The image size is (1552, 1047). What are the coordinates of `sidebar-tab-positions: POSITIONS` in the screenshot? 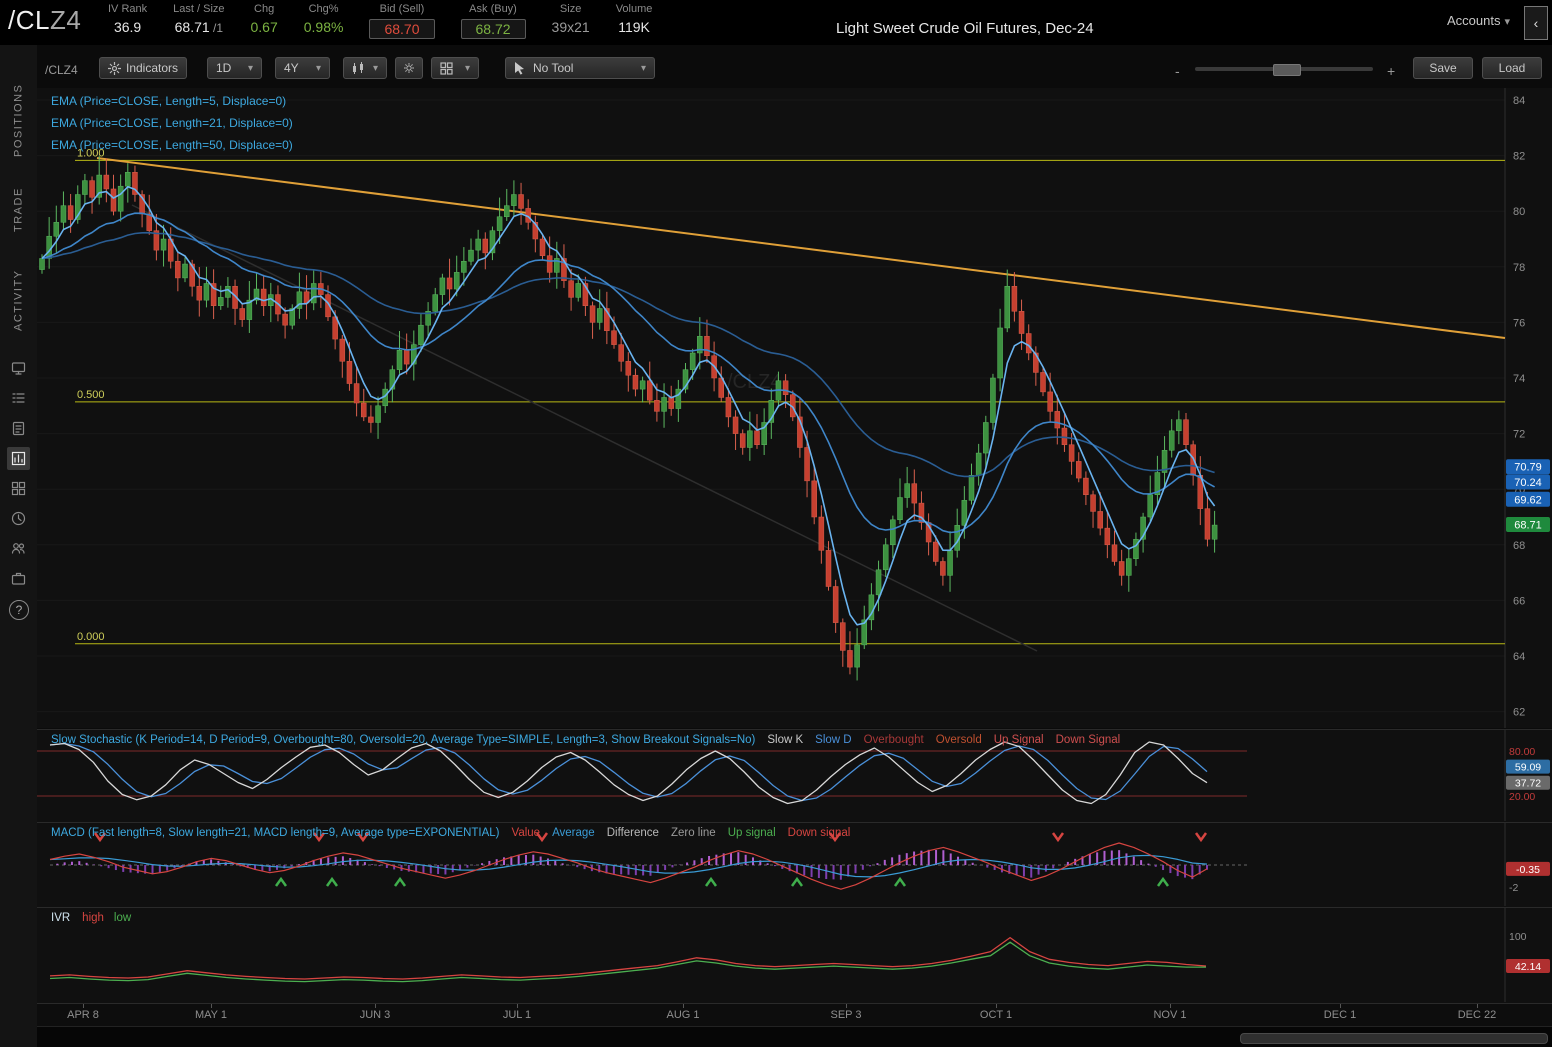 It's located at (18, 120).